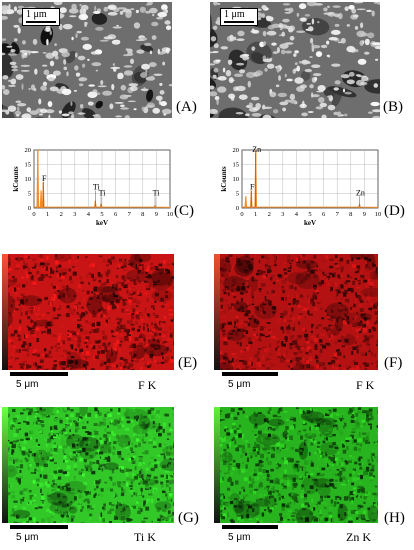 The width and height of the screenshot is (414, 550). What do you see at coordinates (184, 211) in the screenshot?
I see `panel-label-c: (C)` at bounding box center [184, 211].